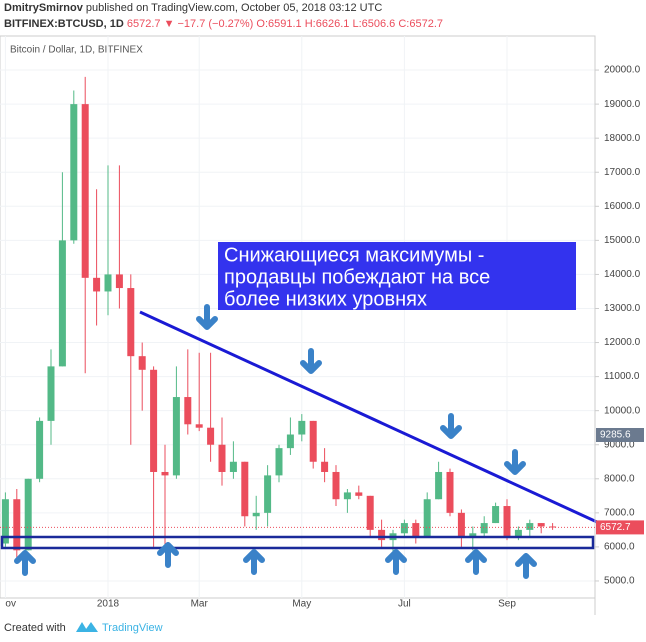 The width and height of the screenshot is (646, 642). What do you see at coordinates (622, 206) in the screenshot?
I see `y-tick-label: 16000.0` at bounding box center [622, 206].